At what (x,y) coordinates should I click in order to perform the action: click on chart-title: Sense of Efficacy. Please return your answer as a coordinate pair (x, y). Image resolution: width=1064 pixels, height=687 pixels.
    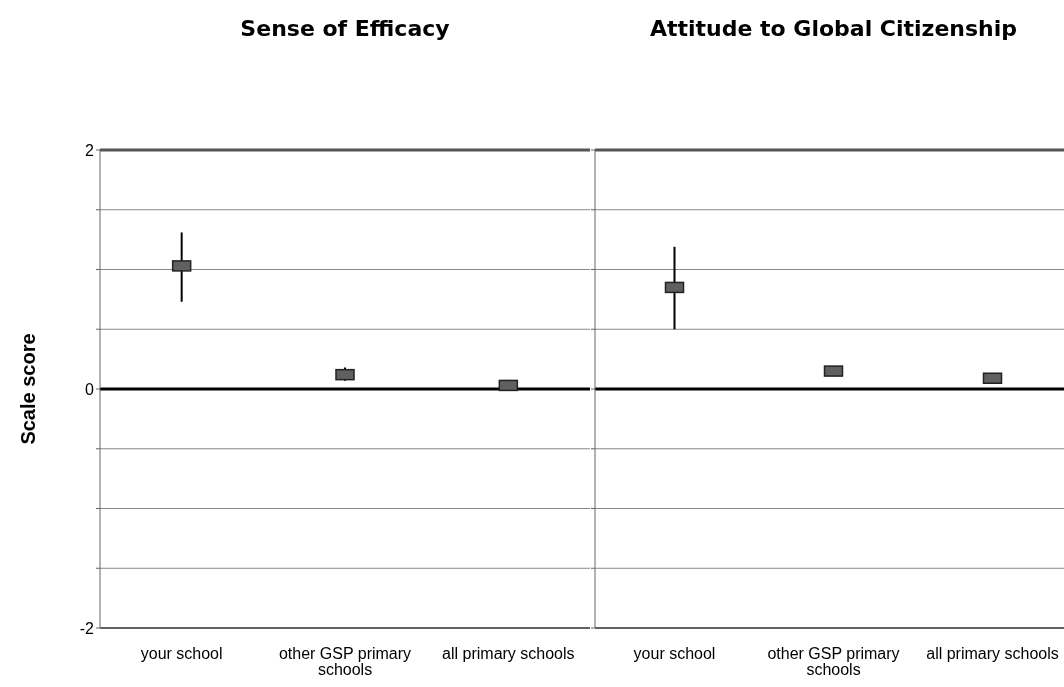
    Looking at the image, I should click on (345, 29).